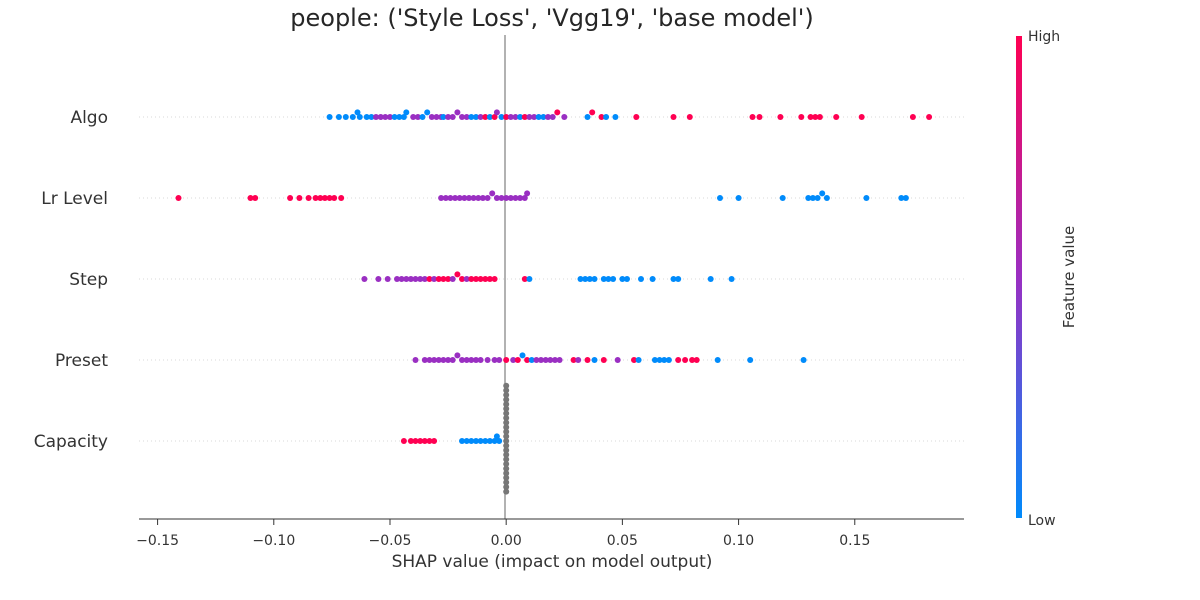  I want to click on feature-label-algo: Algo, so click(89, 118).